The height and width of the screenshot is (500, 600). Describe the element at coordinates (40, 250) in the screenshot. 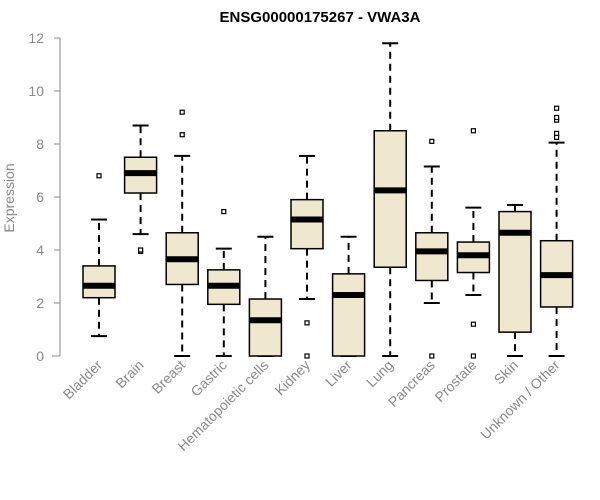

I see `y-tick-label: 4` at that location.